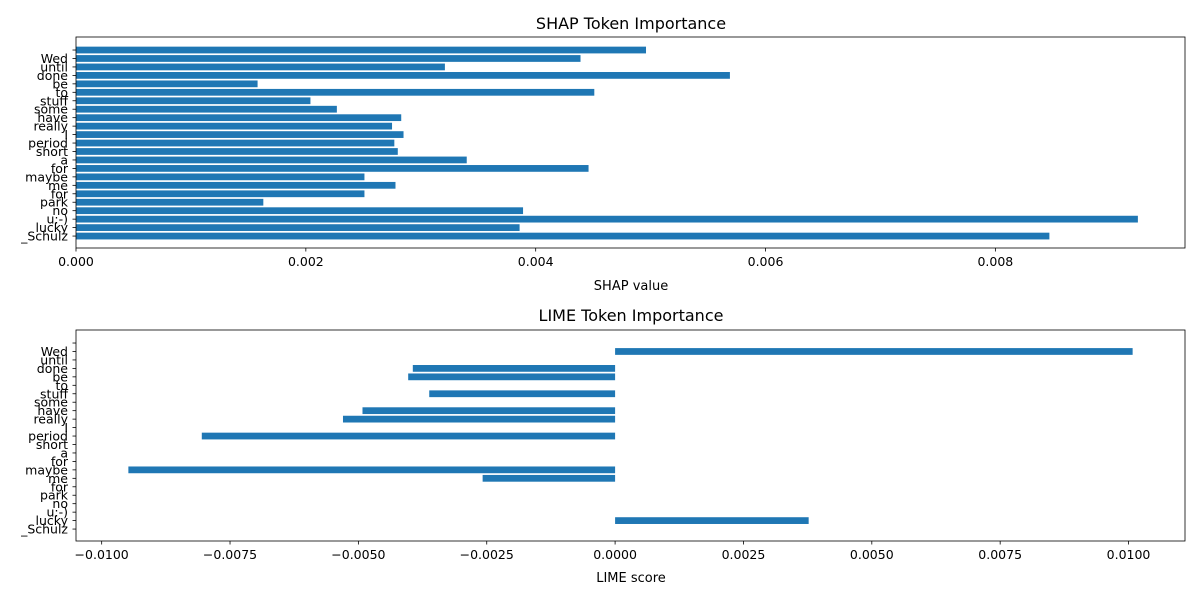 This screenshot has height=604, width=1200. Describe the element at coordinates (60, 503) in the screenshot. I see `lime-ytick-label-3: no` at that location.